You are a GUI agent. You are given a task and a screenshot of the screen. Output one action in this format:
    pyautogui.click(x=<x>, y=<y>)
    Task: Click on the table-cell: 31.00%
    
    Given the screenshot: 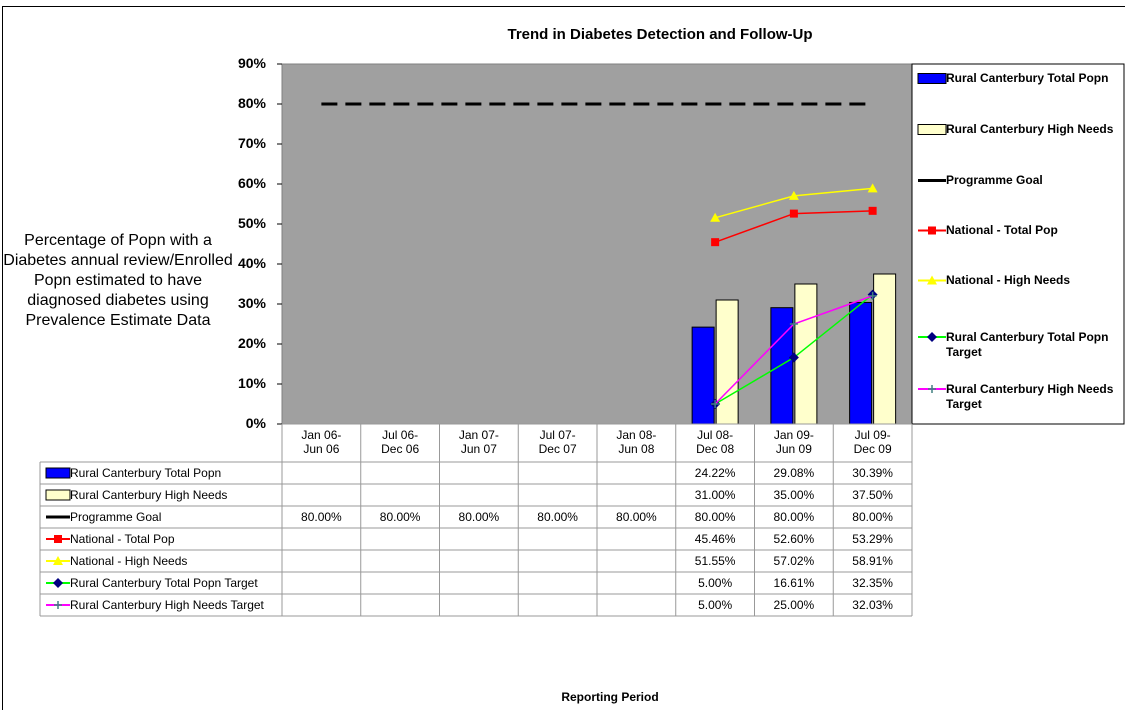 What is the action you would take?
    pyautogui.click(x=715, y=495)
    